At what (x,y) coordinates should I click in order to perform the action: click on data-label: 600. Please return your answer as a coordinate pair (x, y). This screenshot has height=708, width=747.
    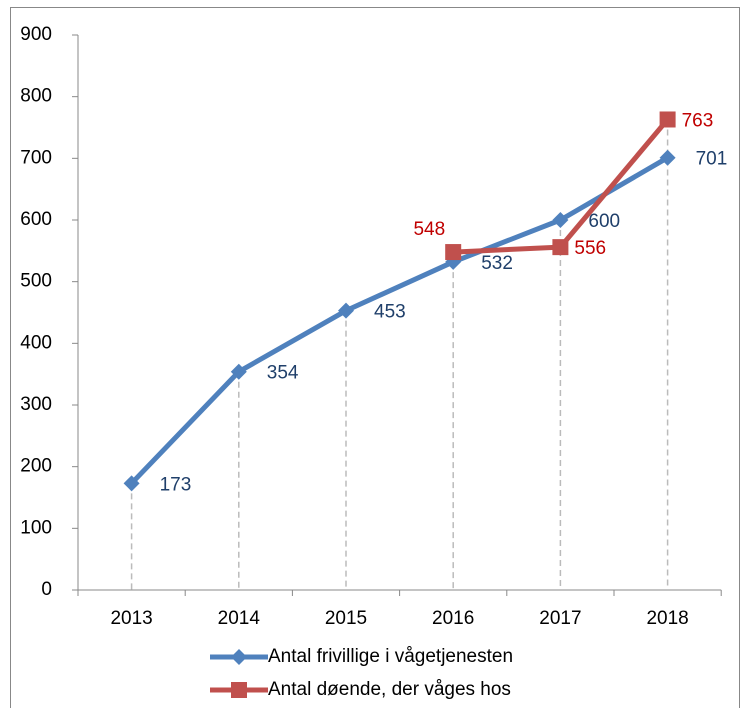
    Looking at the image, I should click on (604, 221).